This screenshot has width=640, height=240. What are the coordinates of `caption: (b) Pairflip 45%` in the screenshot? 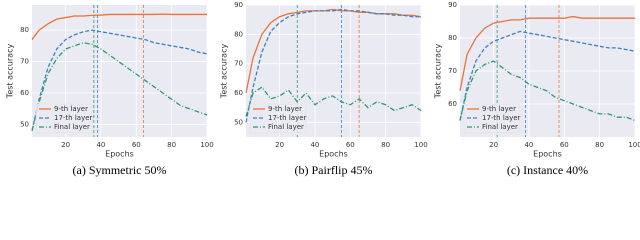 It's located at (334, 170).